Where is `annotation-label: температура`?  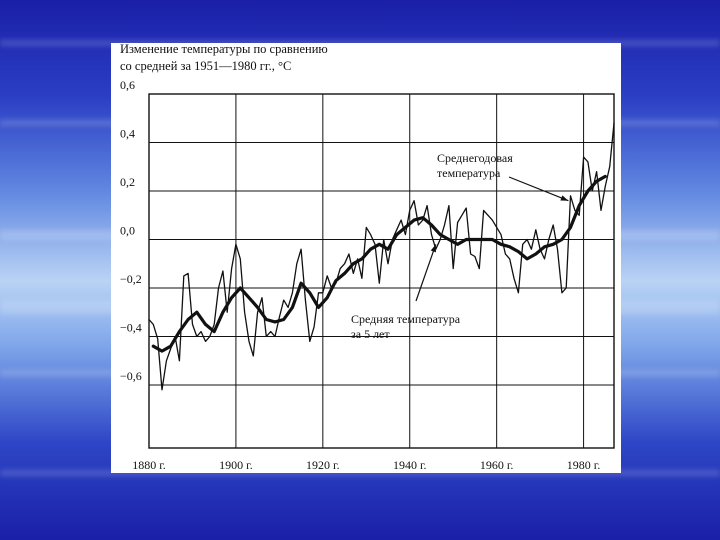
annotation-label: температура is located at coordinates (469, 173).